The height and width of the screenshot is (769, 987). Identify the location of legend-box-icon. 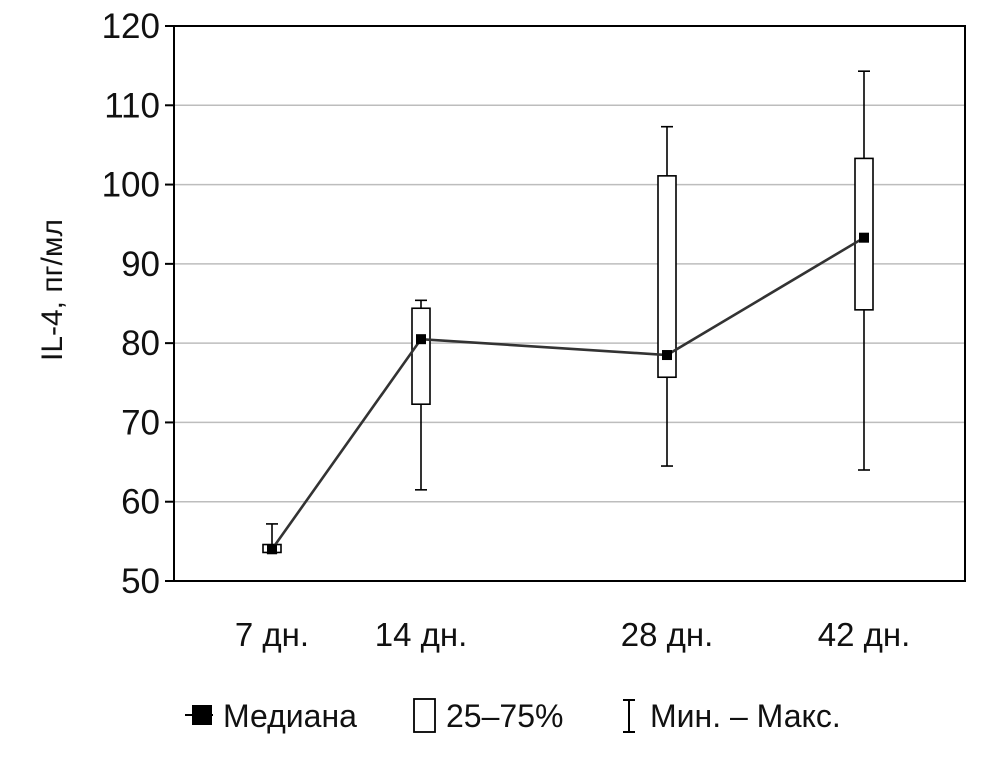
(424, 715).